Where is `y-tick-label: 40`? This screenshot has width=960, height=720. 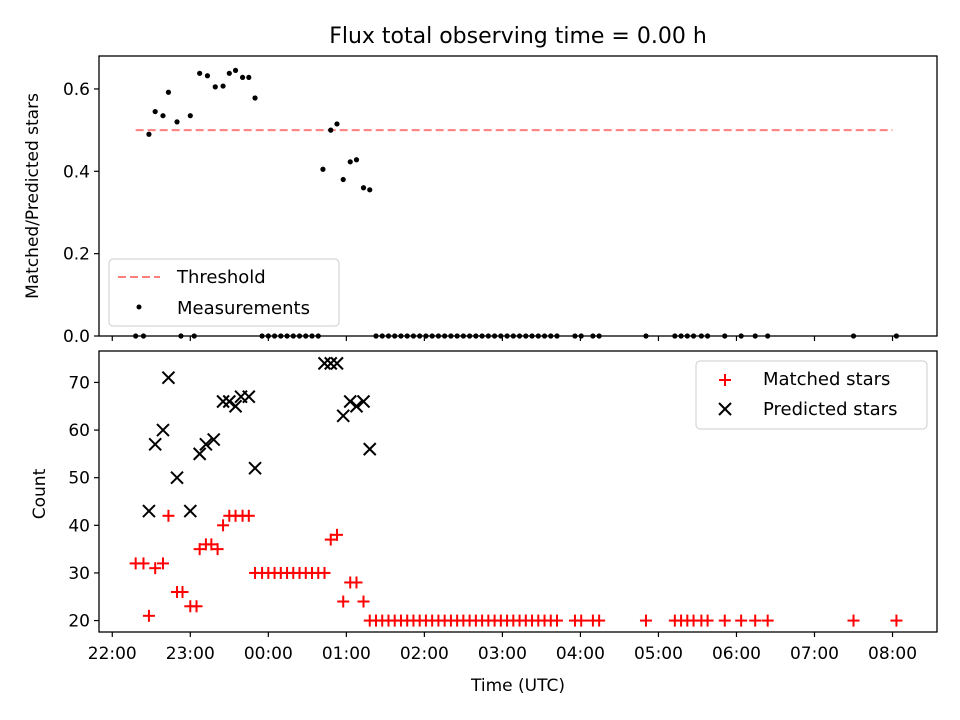 y-tick-label: 40 is located at coordinates (79, 526).